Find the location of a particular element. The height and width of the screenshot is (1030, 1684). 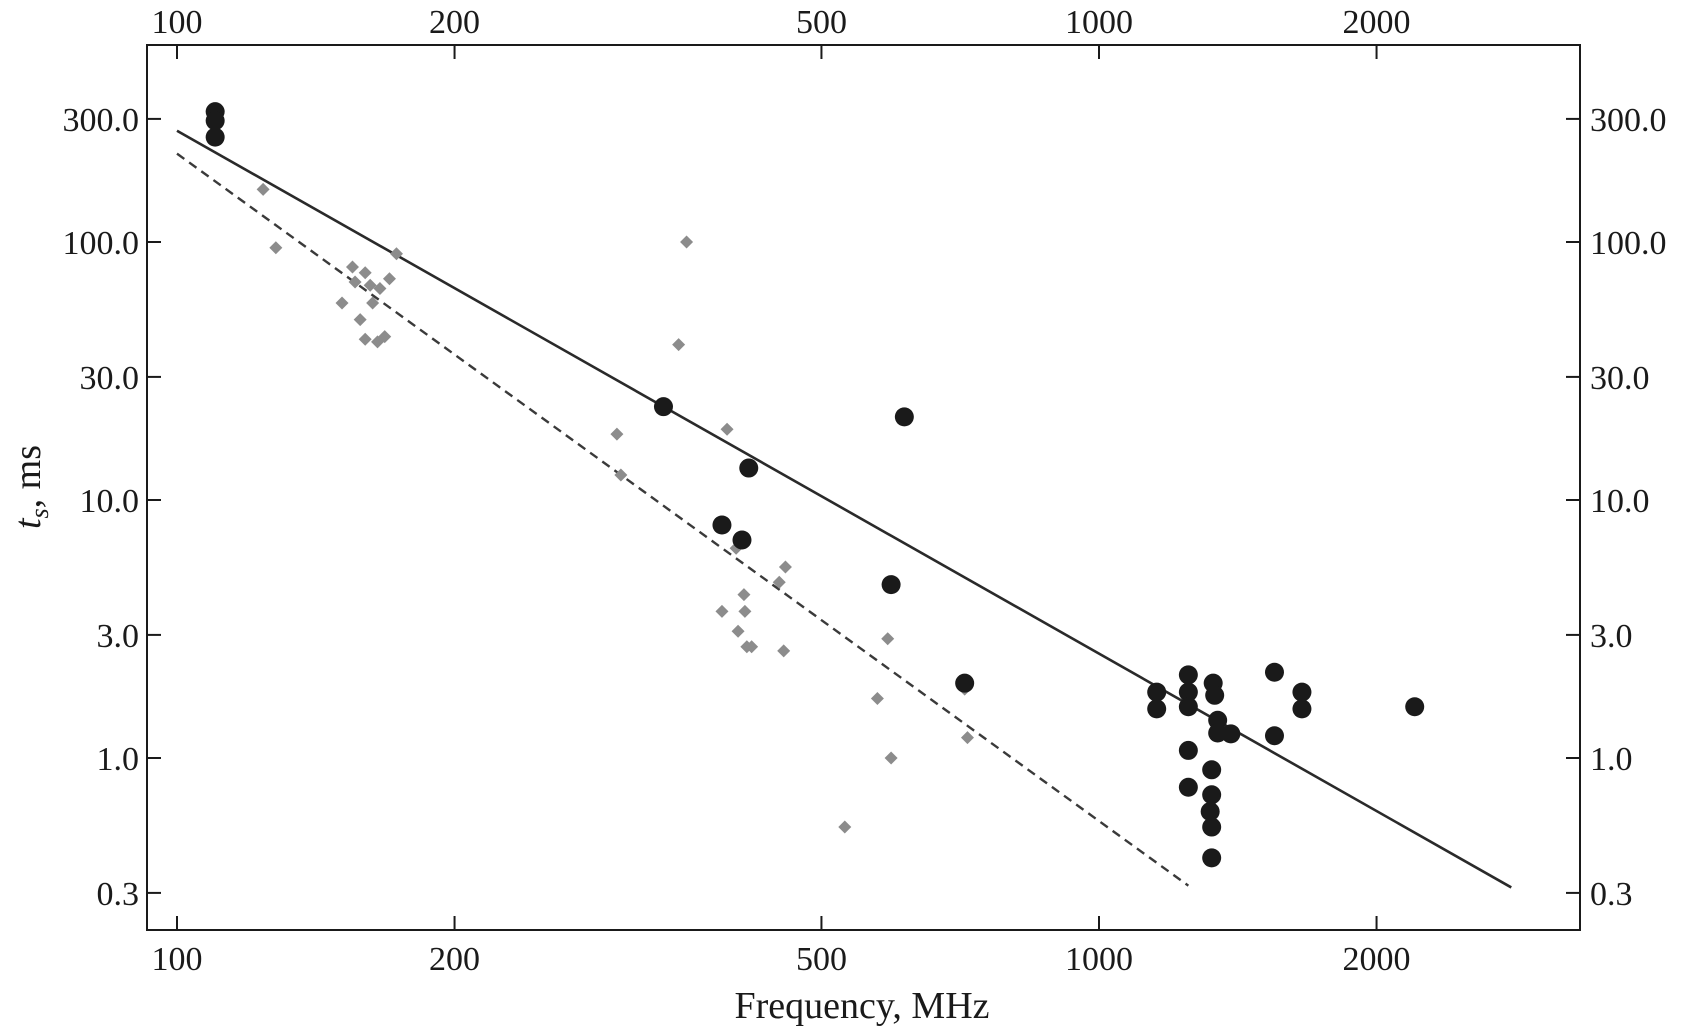

y-tick-label-right: 1.0 is located at coordinates (1611, 759).